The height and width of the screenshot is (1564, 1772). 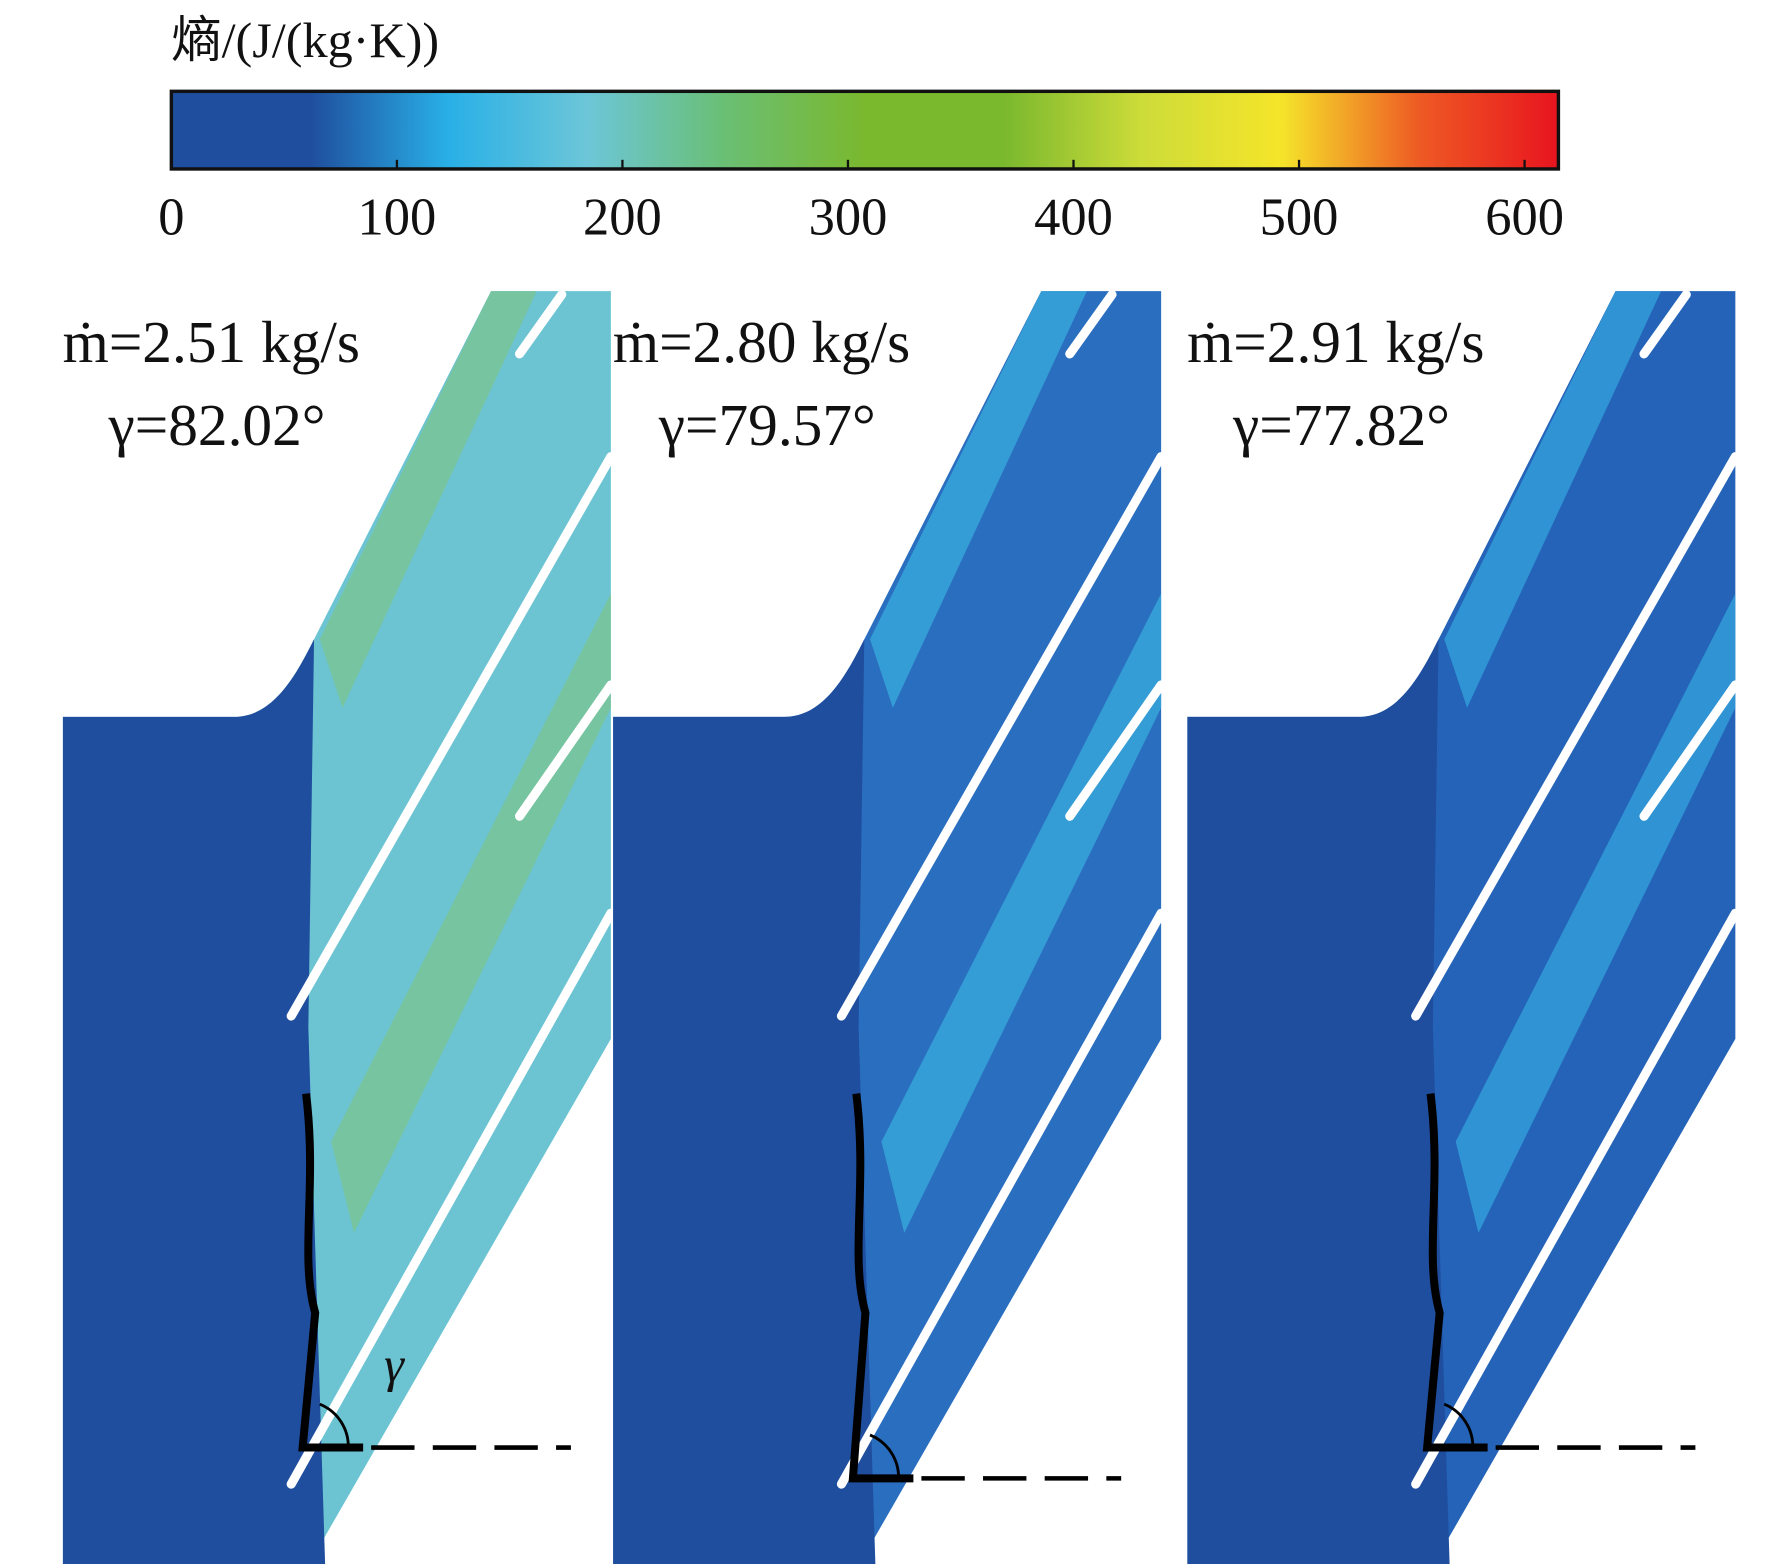 I want to click on colorbar-tick-label: 300, so click(x=848, y=218).